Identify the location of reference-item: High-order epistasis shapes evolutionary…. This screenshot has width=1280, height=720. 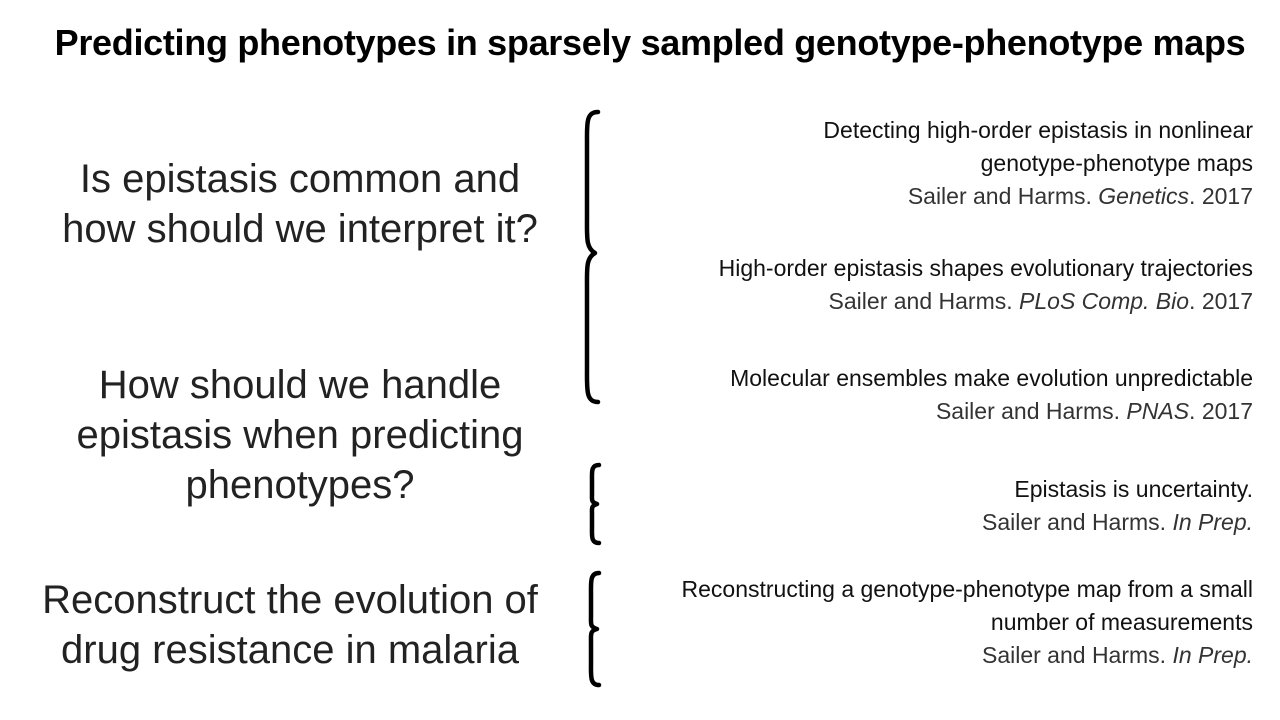
(986, 285).